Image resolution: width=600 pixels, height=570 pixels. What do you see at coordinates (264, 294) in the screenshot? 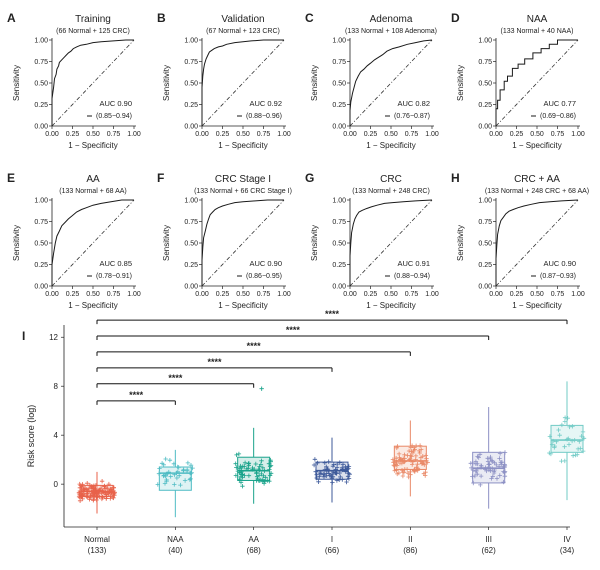
I see `x-tick-label: 0.75` at bounding box center [264, 294].